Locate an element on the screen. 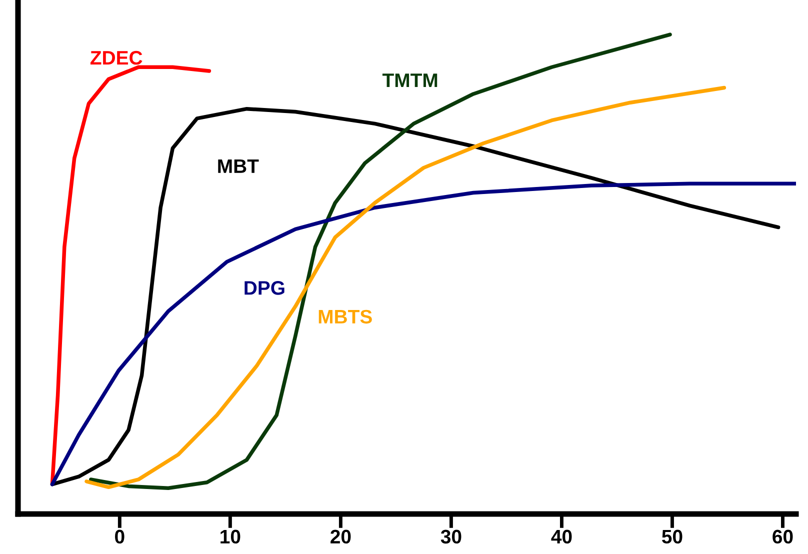  x-tick-label: 50 is located at coordinates (672, 537).